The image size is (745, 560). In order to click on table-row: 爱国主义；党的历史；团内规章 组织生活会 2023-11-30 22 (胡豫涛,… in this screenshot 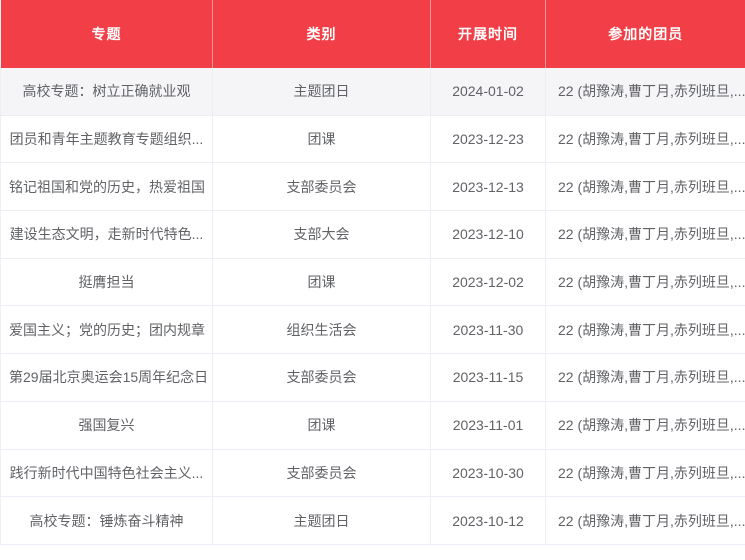, I will do `click(372, 330)`.